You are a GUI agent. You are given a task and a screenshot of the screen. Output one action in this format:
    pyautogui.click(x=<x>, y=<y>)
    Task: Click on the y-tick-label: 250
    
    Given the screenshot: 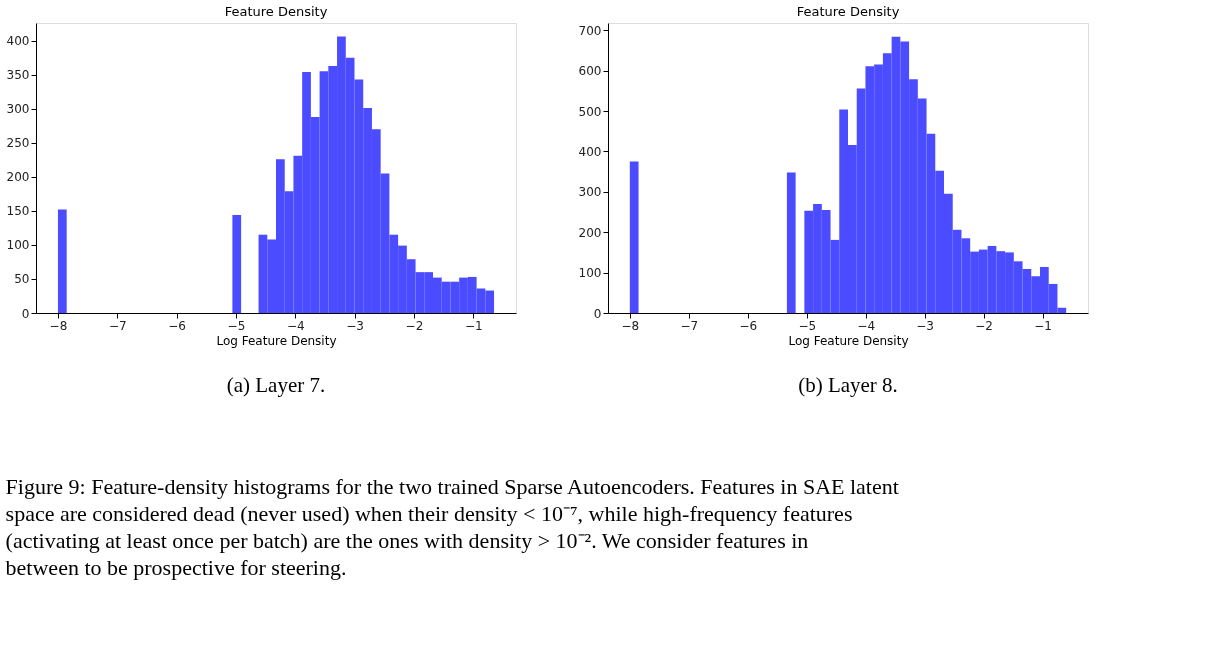 What is the action you would take?
    pyautogui.click(x=18, y=143)
    